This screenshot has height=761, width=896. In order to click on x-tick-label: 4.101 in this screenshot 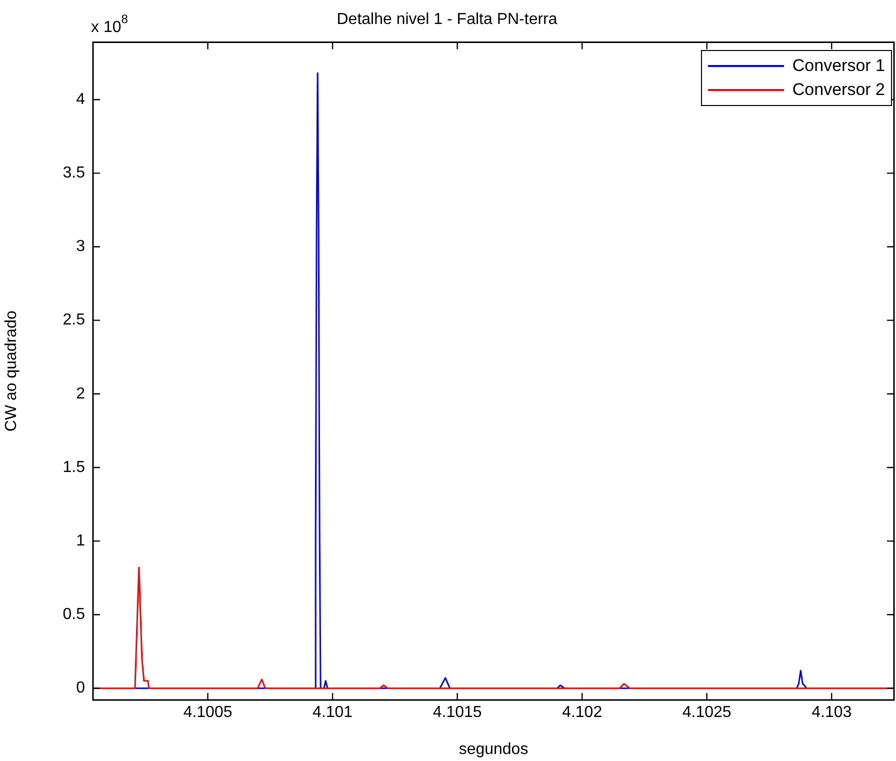, I will do `click(332, 713)`.